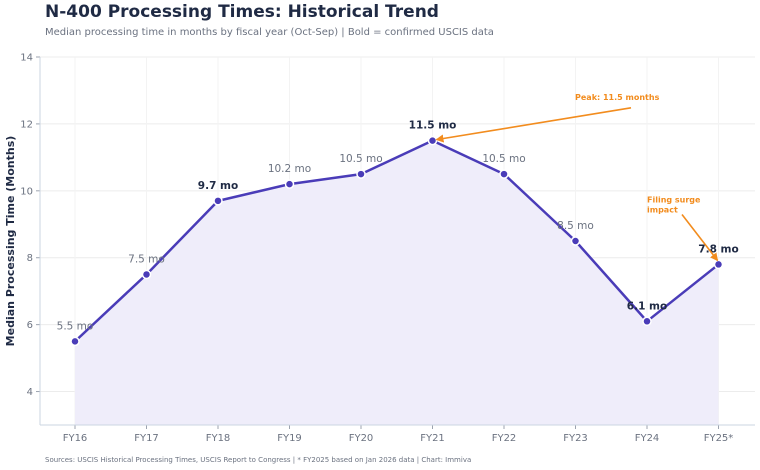  What do you see at coordinates (26, 58) in the screenshot?
I see `y-tick-label: 14` at bounding box center [26, 58].